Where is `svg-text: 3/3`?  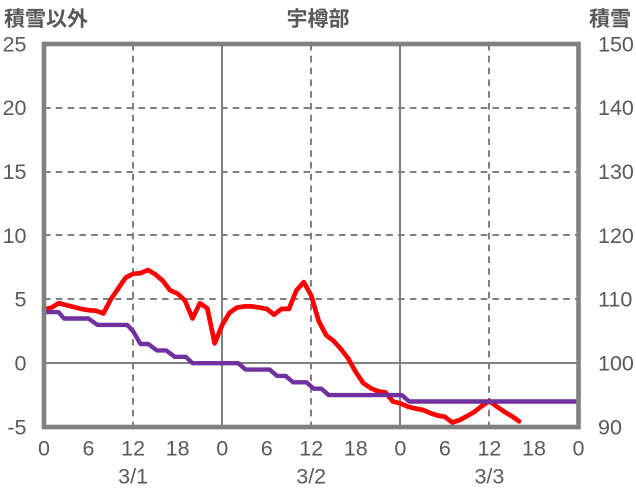 svg-text: 3/3 is located at coordinates (489, 477).